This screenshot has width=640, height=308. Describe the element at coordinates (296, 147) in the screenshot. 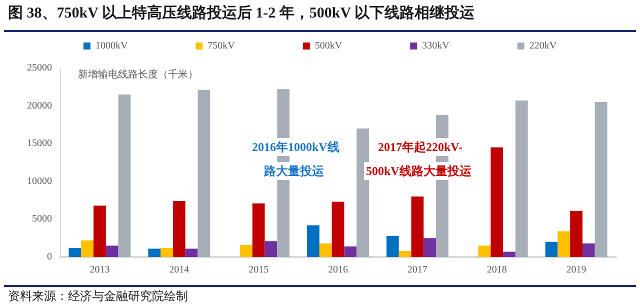

I see `annotation: 2016年1000kV线` at that location.